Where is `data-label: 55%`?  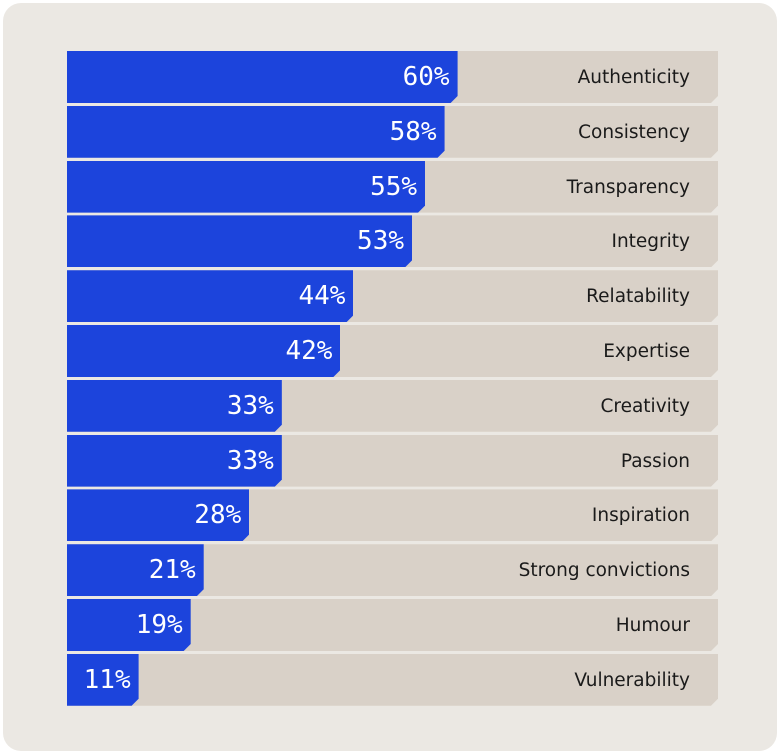
data-label: 55% is located at coordinates (394, 186).